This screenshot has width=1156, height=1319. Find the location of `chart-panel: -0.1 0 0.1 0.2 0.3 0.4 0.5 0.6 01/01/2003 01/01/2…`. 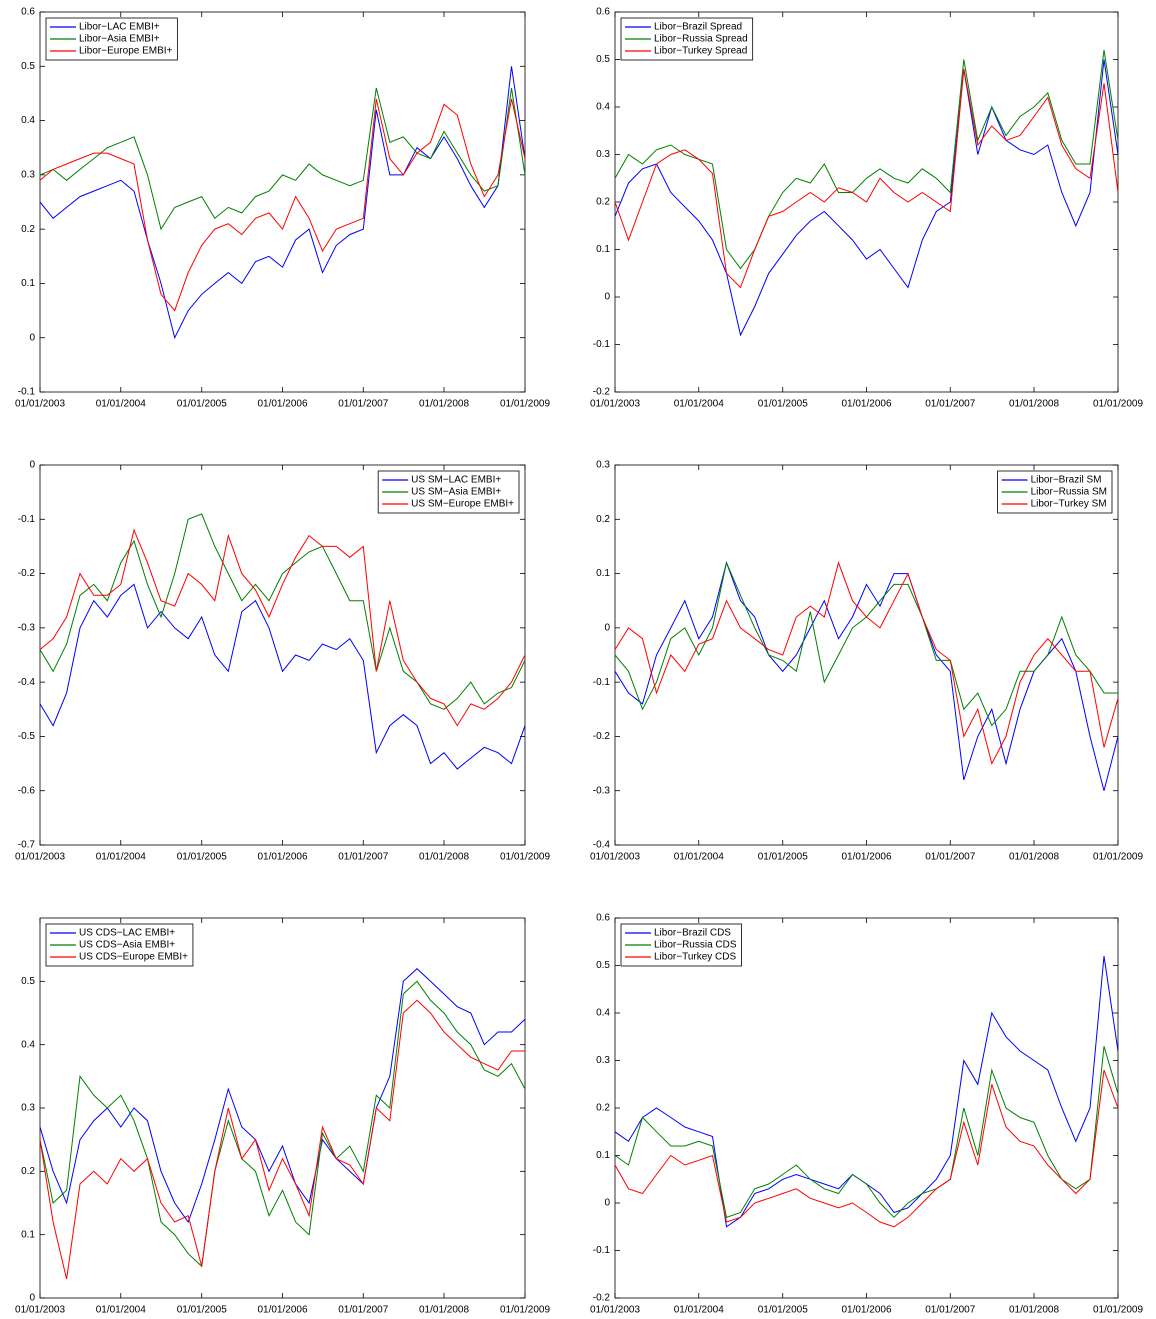

chart-panel: -0.1 0 0.1 0.2 0.3 0.4 0.5 0.6 01/01/2003 01/01/2… is located at coordinates (282, 208).